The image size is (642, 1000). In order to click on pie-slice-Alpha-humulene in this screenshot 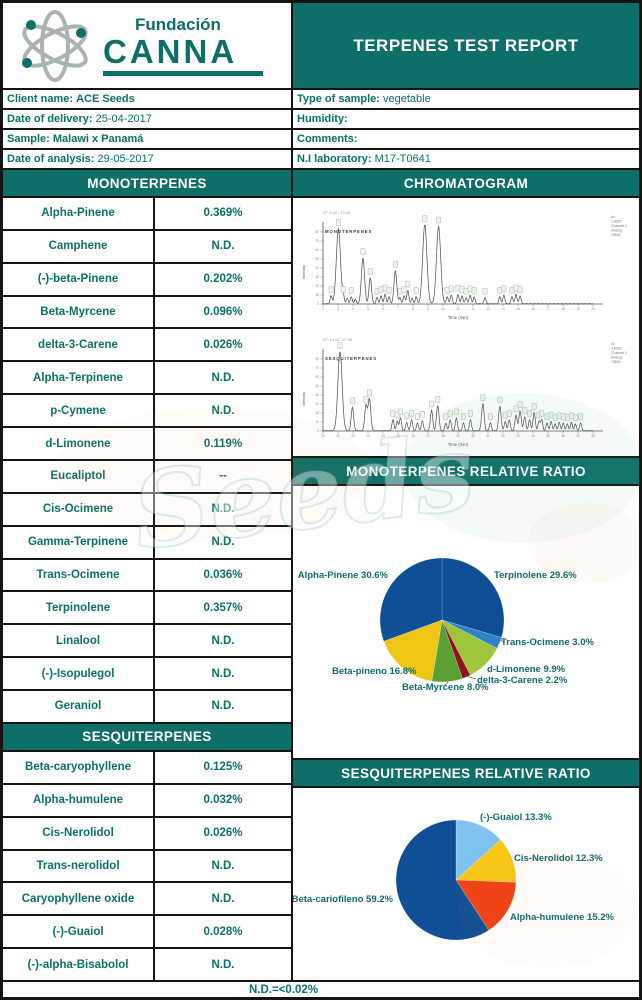, I will do `click(486, 905)`.